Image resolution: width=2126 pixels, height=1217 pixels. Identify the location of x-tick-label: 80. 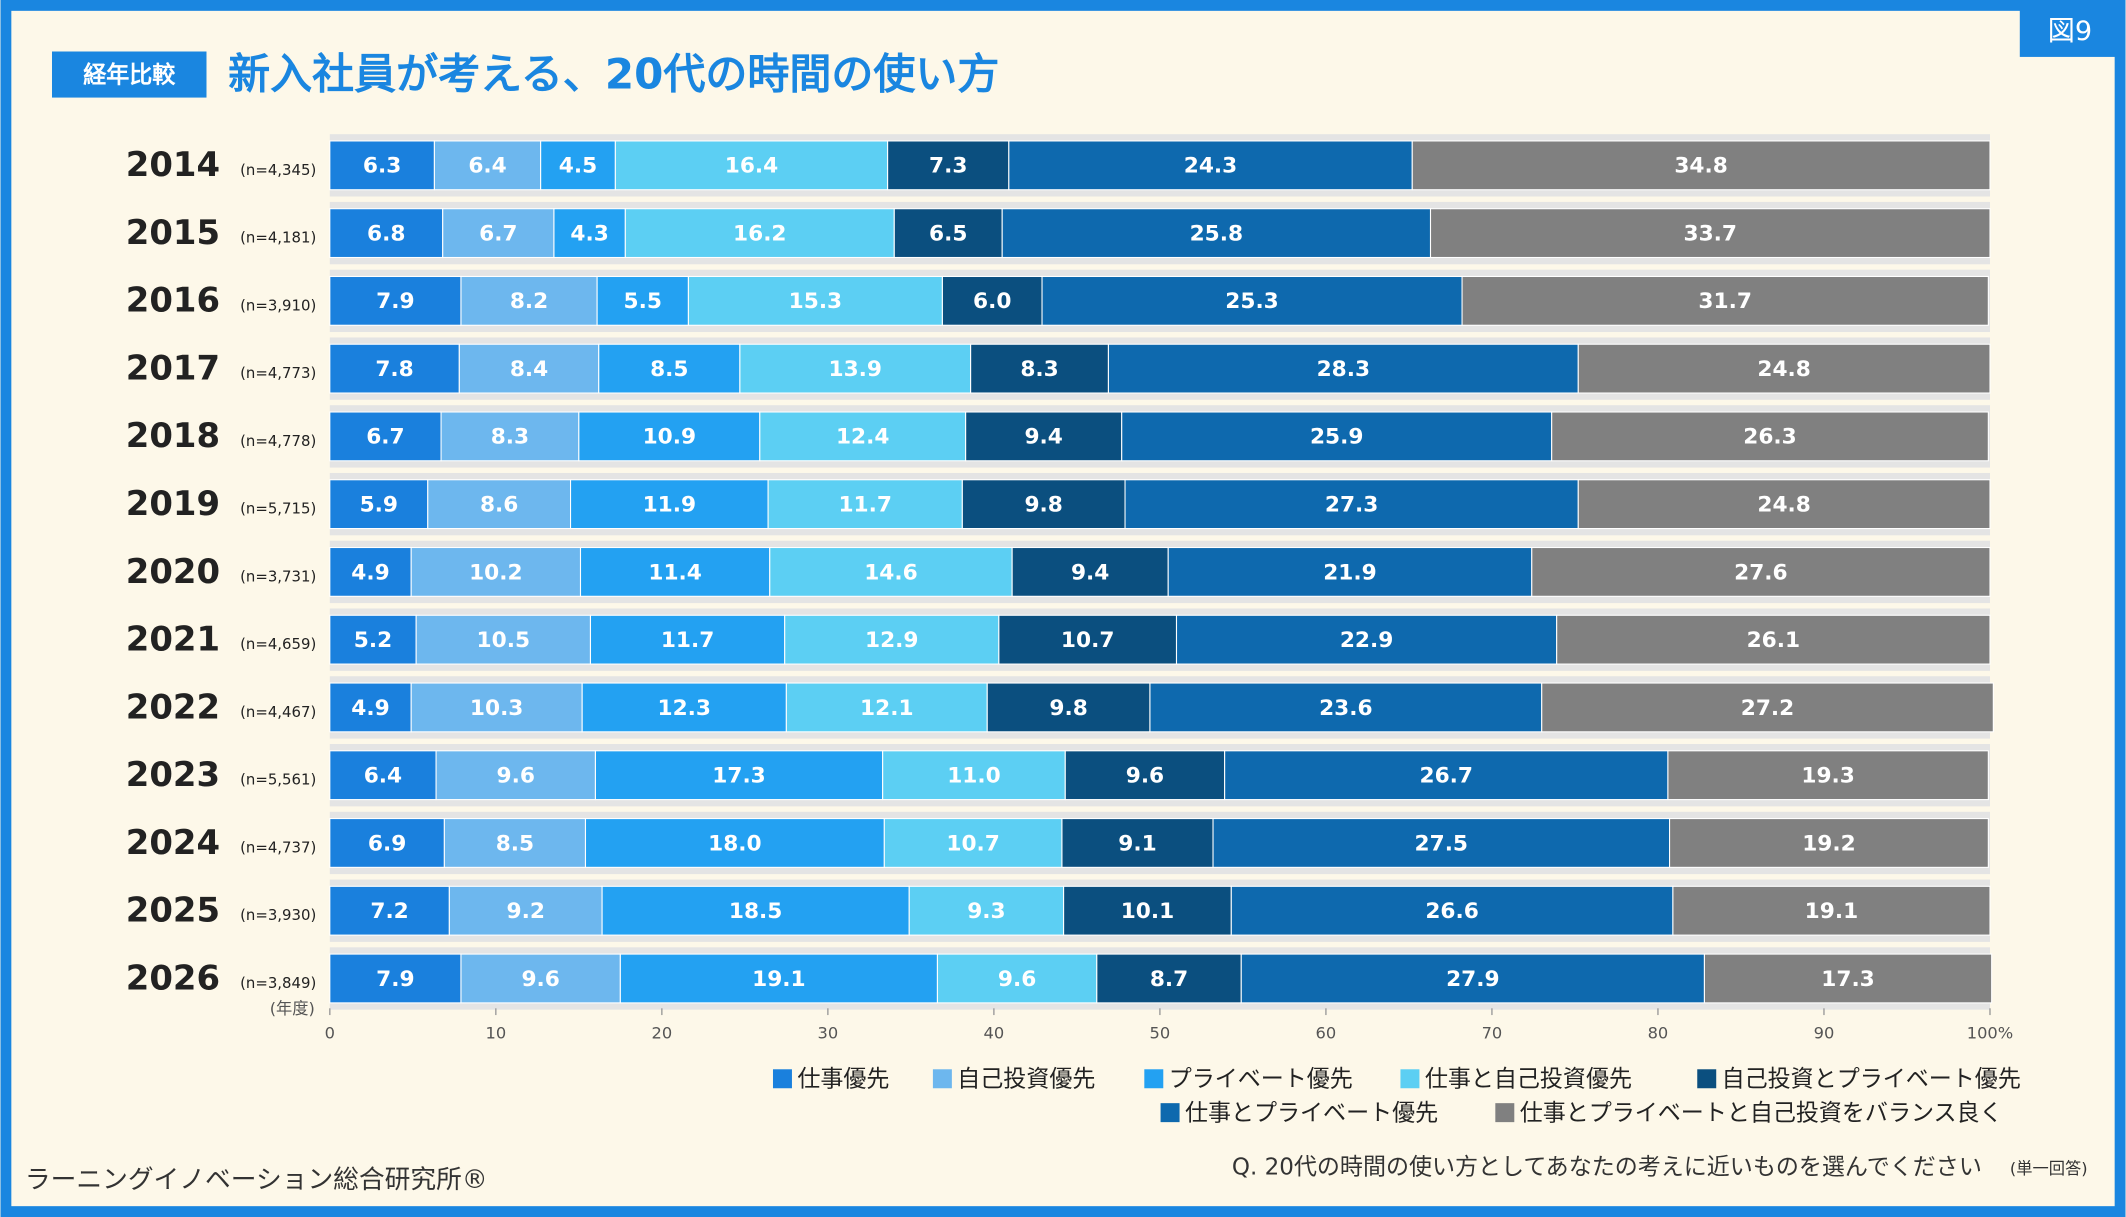
(1658, 1033).